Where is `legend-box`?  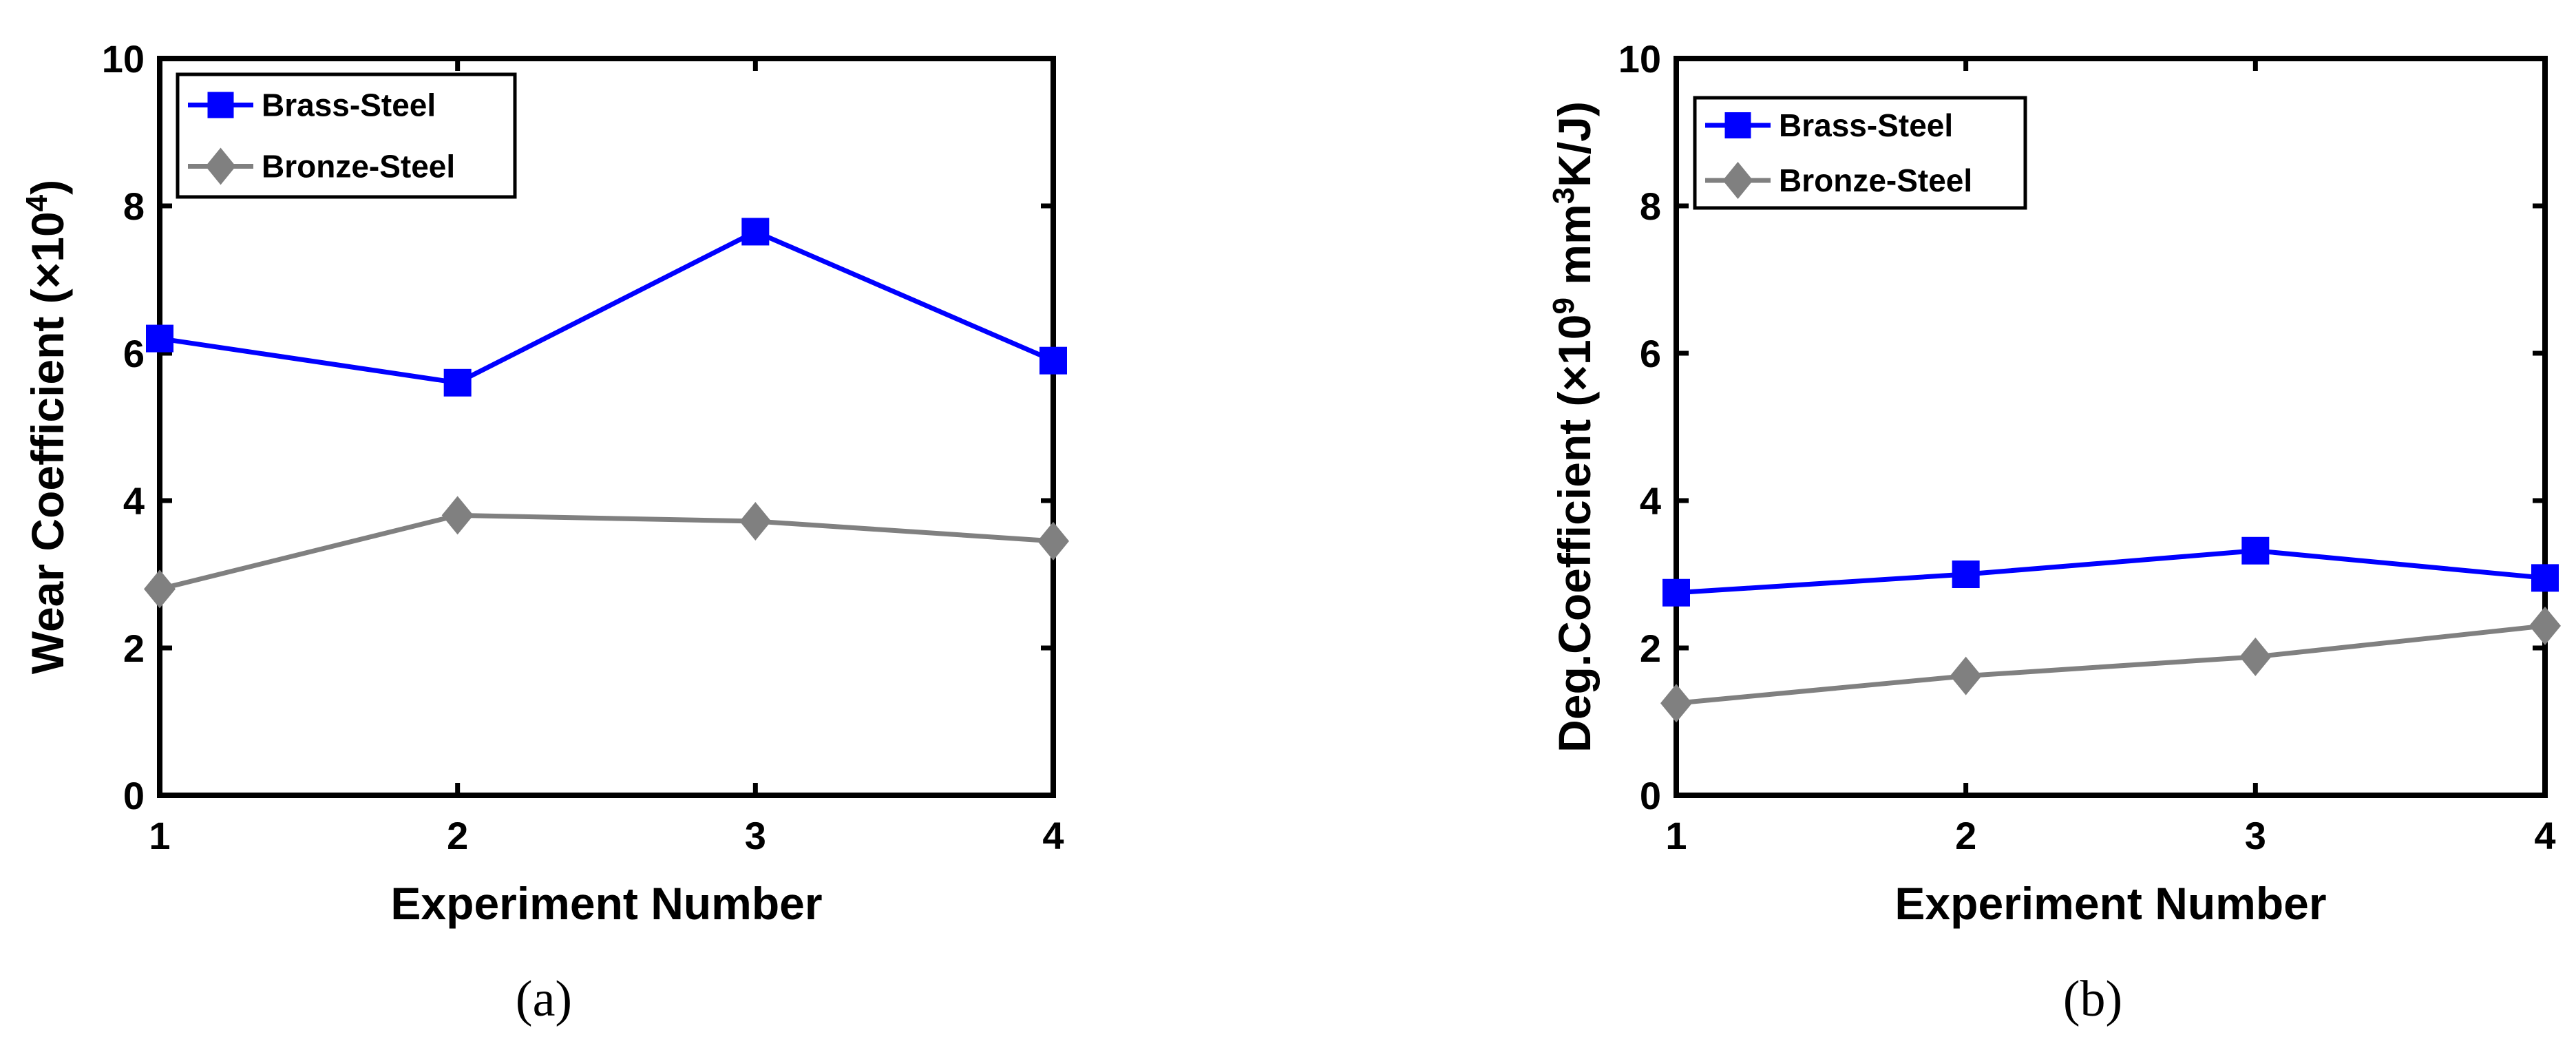
legend-box is located at coordinates (347, 136).